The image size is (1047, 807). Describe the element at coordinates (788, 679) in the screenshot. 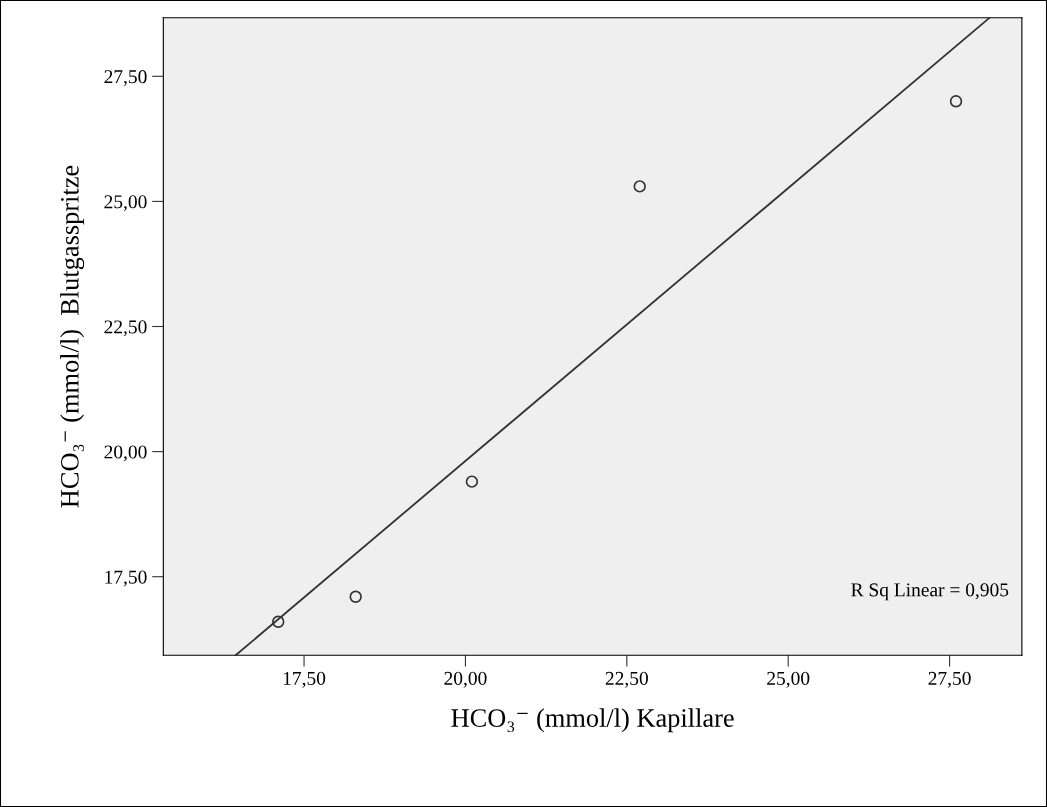

I see `x-tick-label: 25,00` at that location.